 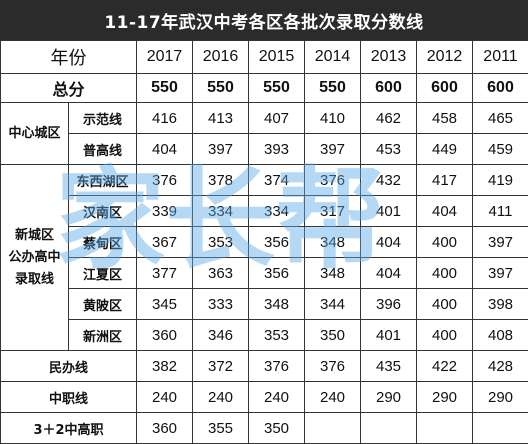 I want to click on score-cell: 408, so click(x=500, y=335).